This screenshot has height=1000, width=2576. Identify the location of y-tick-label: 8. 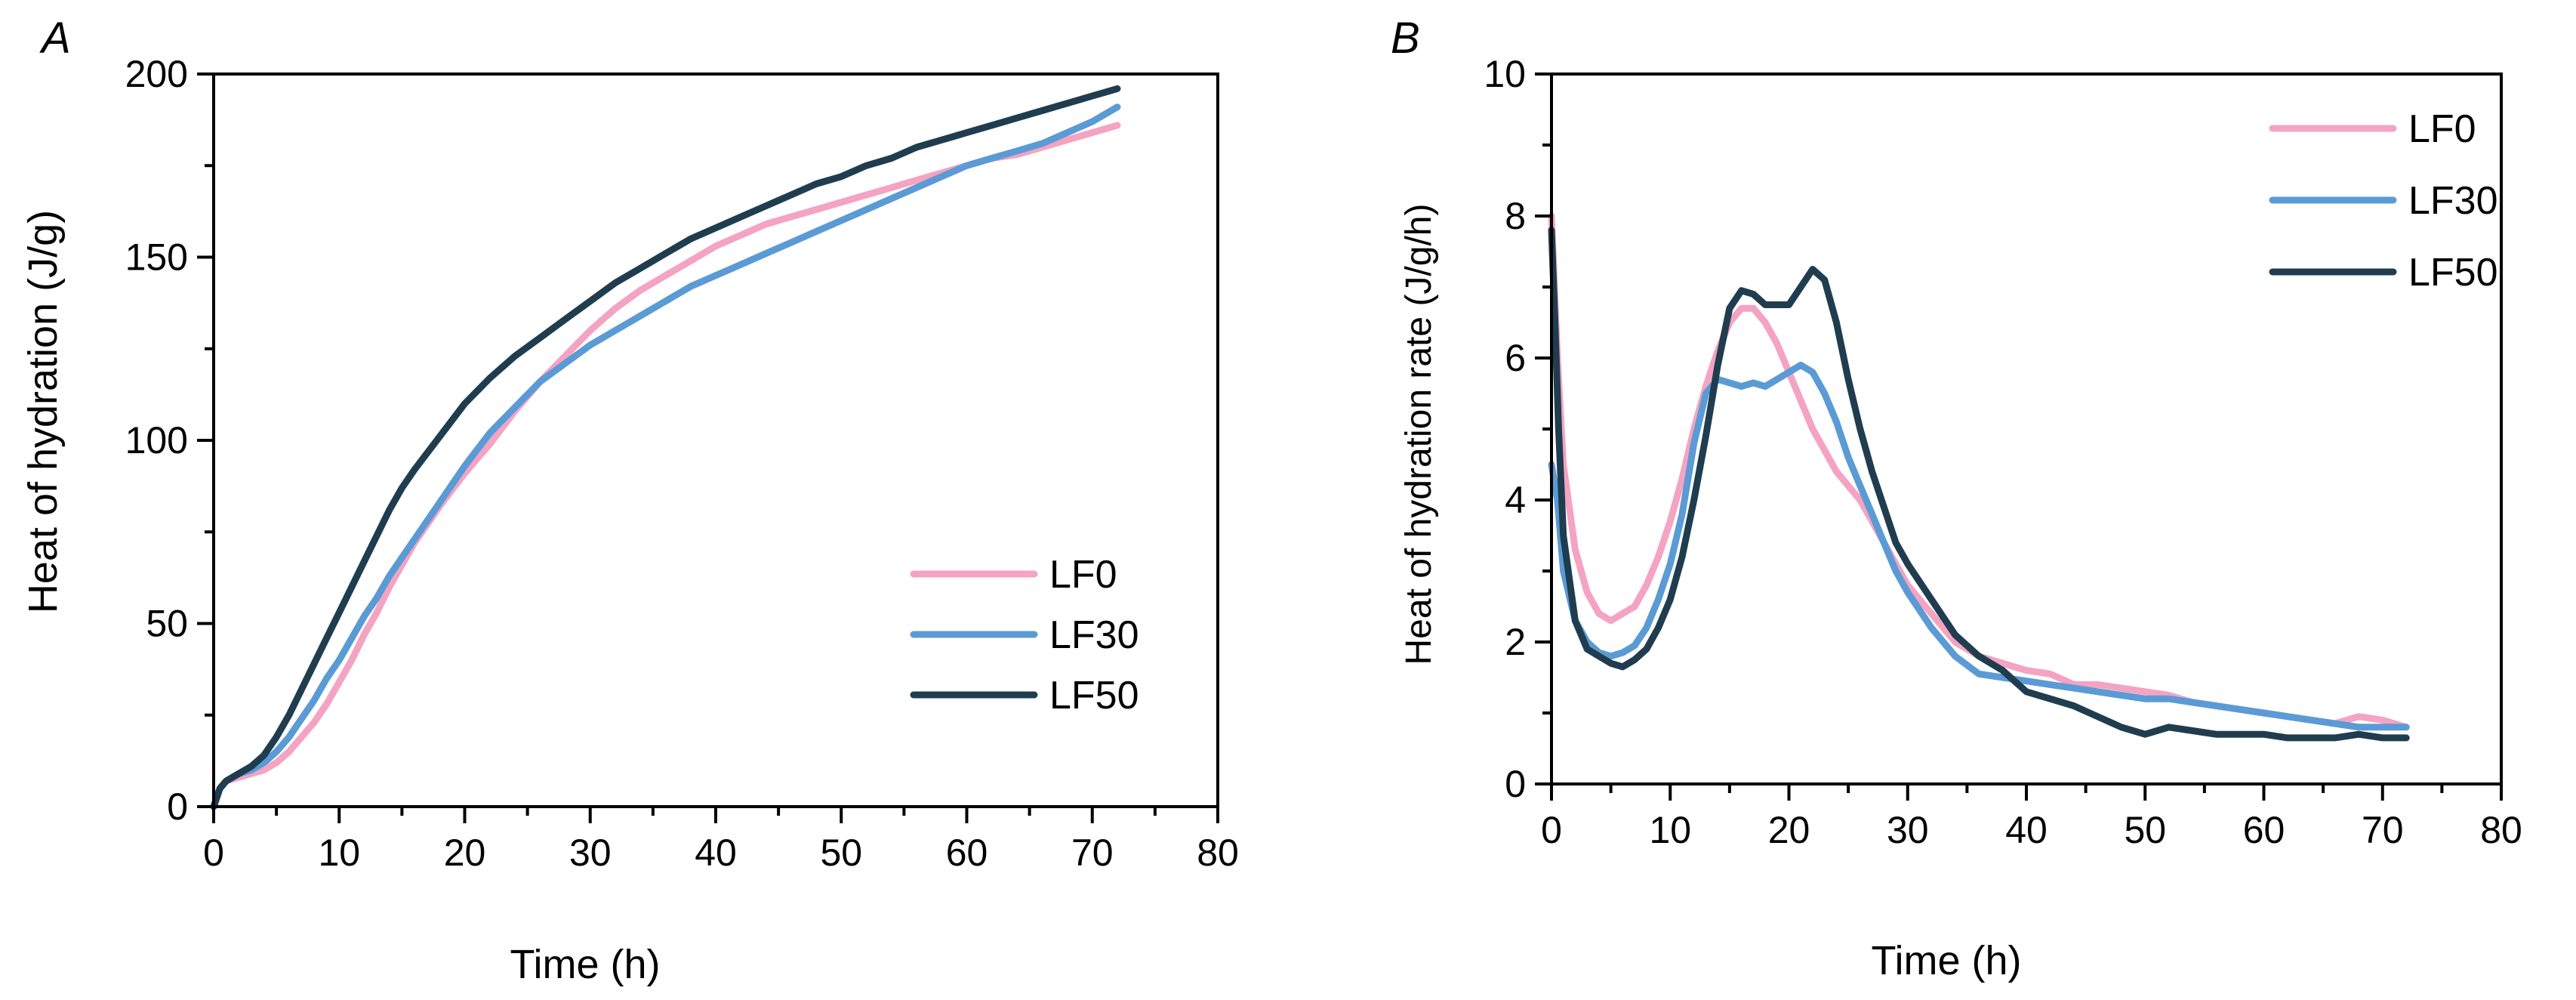
(1515, 216).